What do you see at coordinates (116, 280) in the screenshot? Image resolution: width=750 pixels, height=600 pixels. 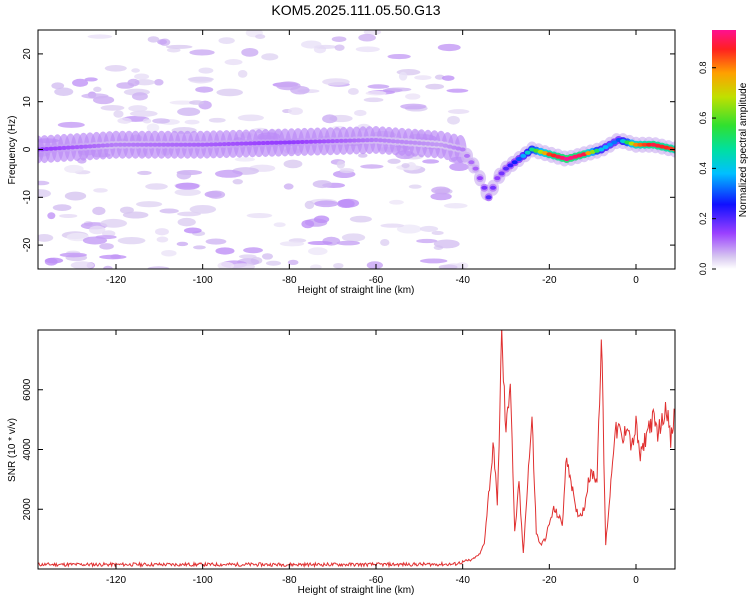 I see `spectrogram-x-tick-label: -120` at bounding box center [116, 280].